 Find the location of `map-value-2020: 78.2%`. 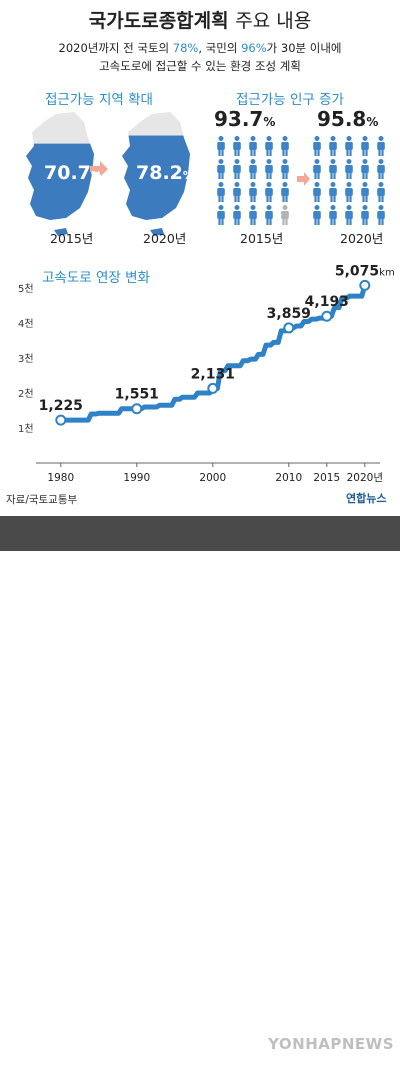

map-value-2020: 78.2% is located at coordinates (165, 173).